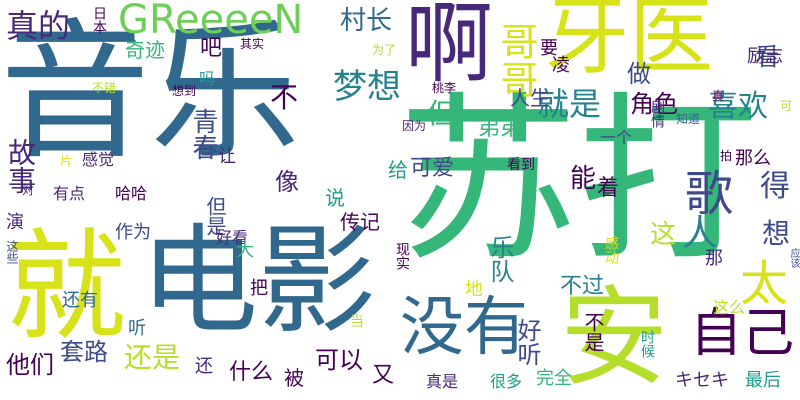 Image resolution: width=800 pixels, height=400 pixels. What do you see at coordinates (432, 168) in the screenshot?
I see `word-keai: 可爱` at bounding box center [432, 168].